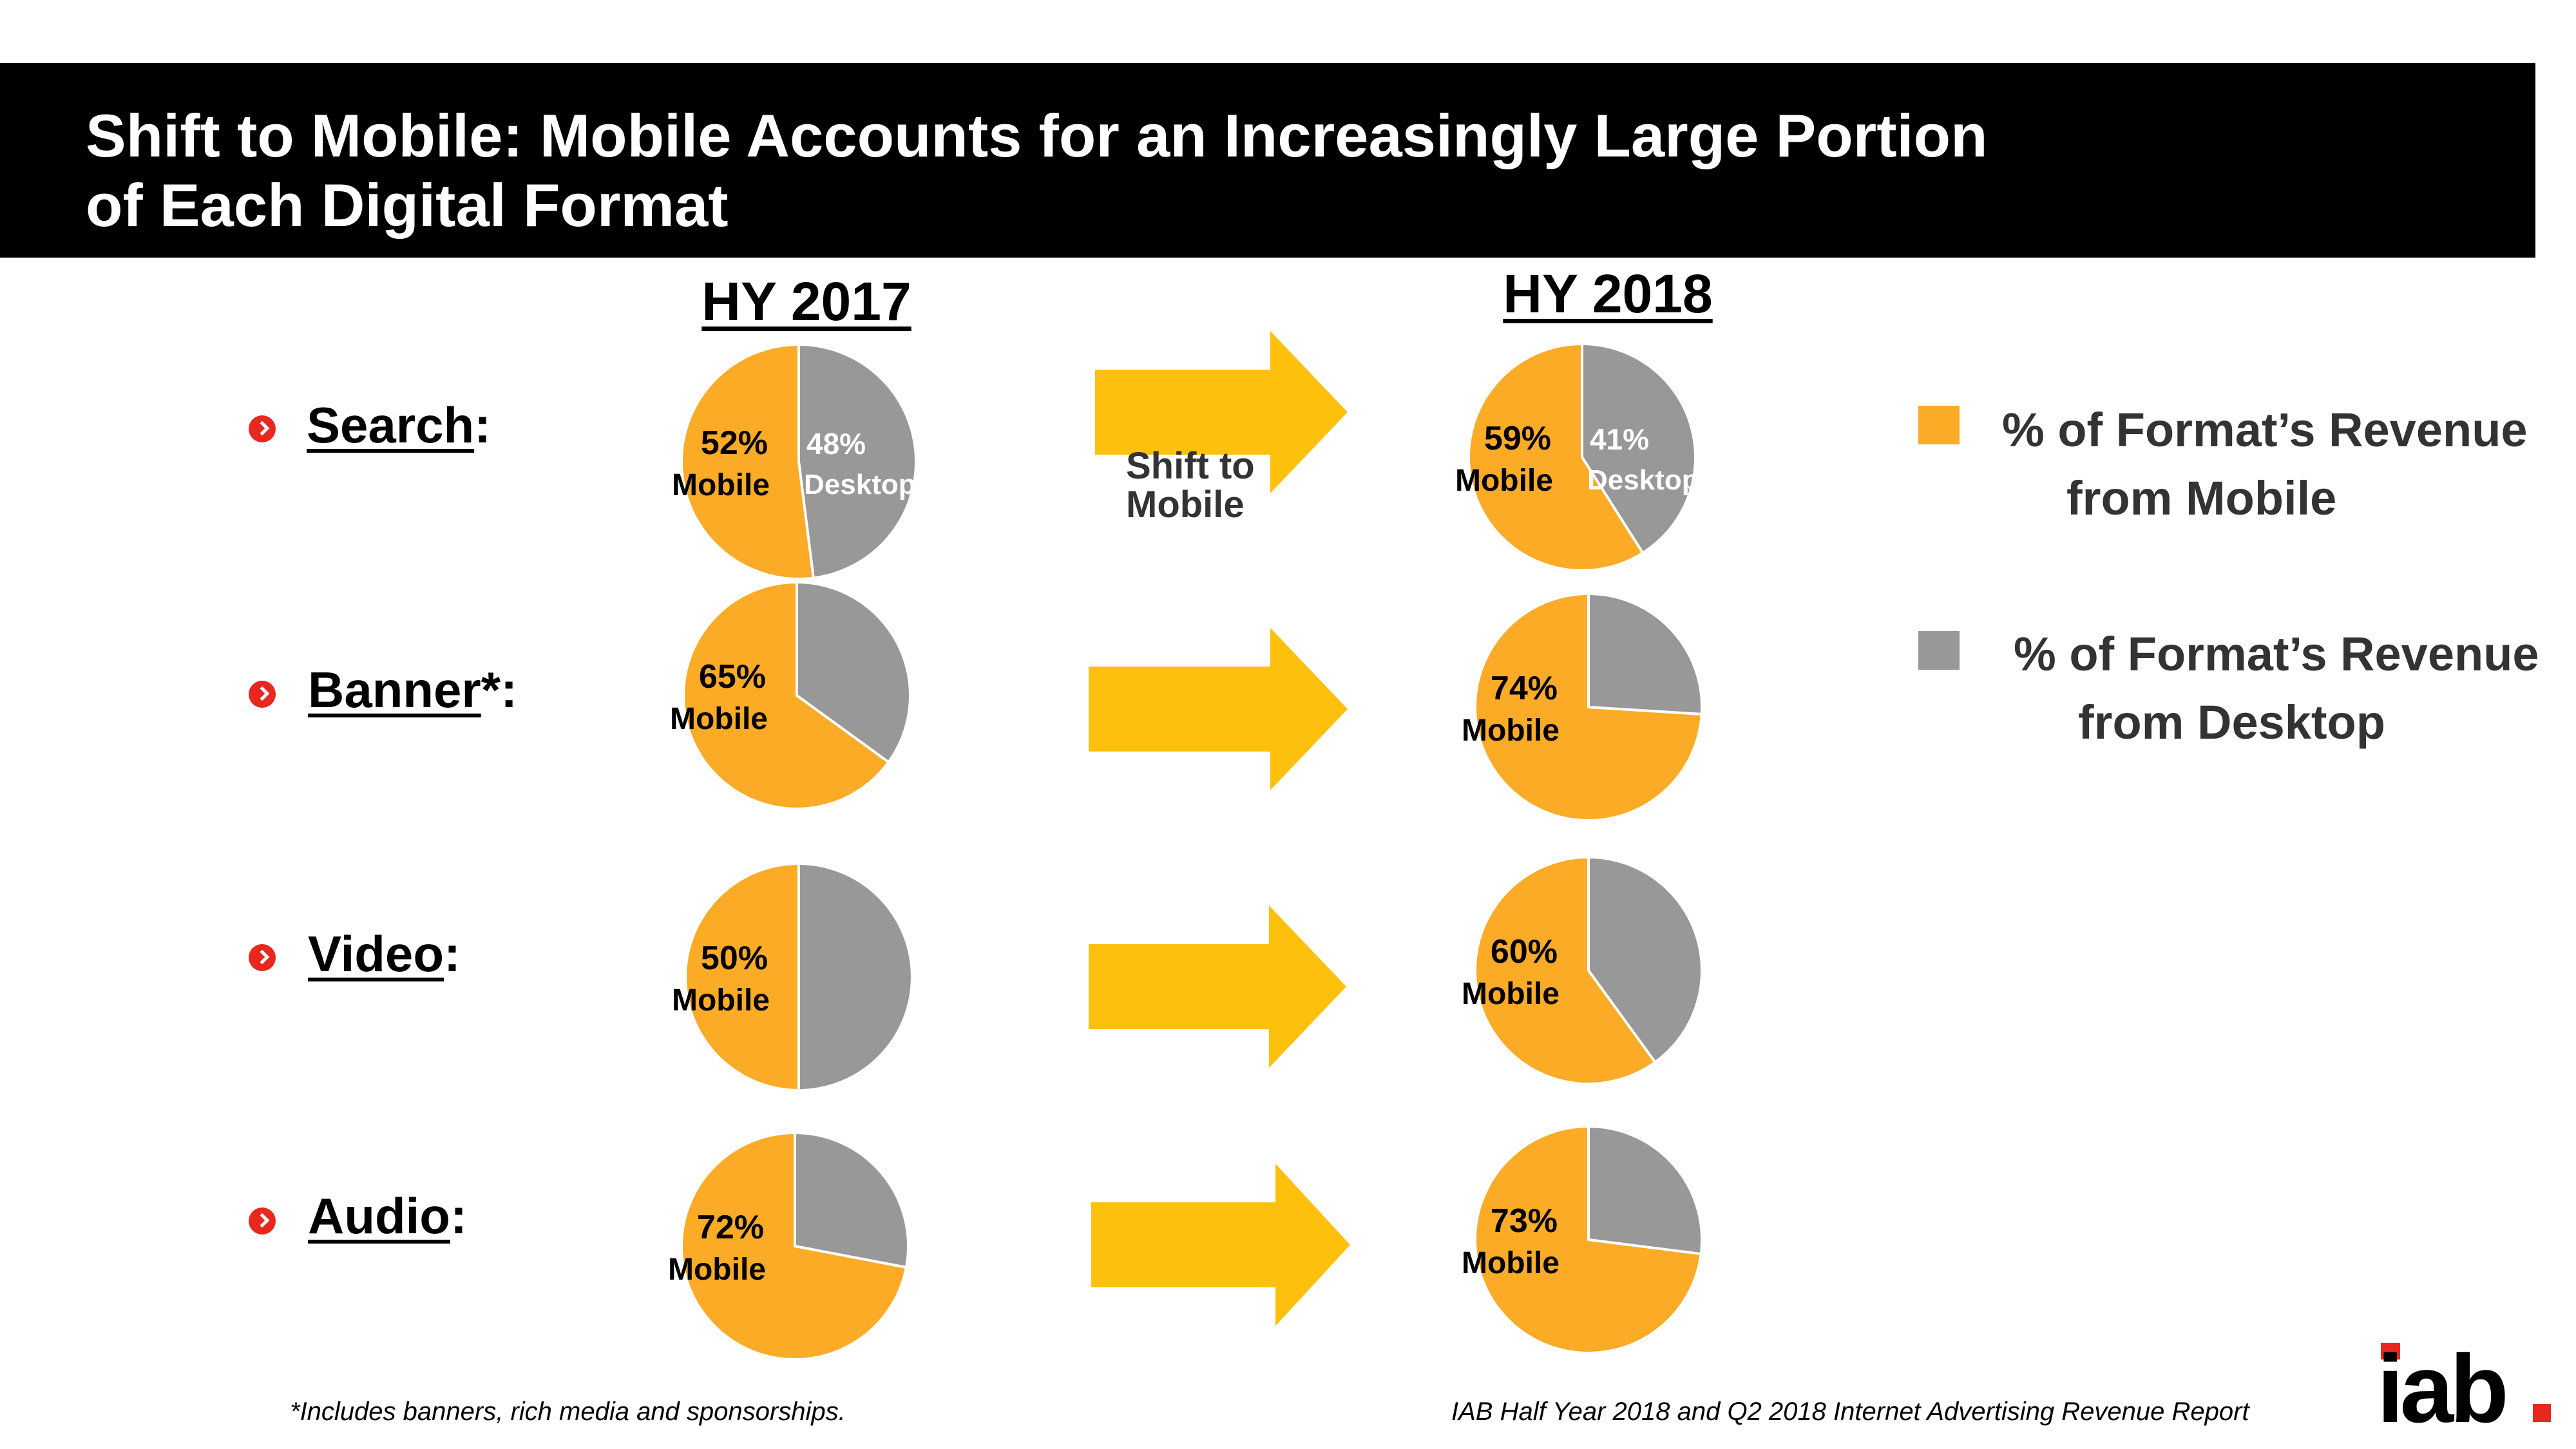 The image size is (2576, 1449). I want to click on pie-banner-hy2017: 65% Mobile, so click(790, 695).